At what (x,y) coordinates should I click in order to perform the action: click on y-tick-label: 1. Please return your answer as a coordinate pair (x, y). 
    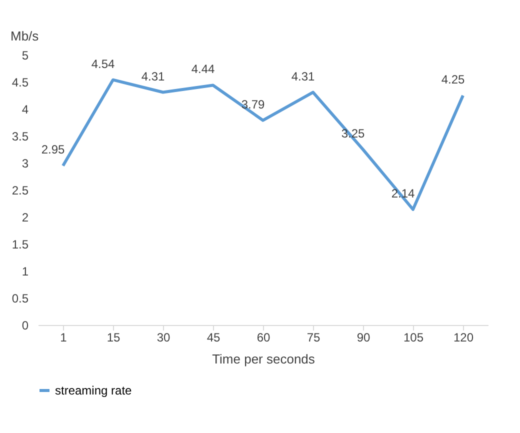
    Looking at the image, I should click on (25, 271).